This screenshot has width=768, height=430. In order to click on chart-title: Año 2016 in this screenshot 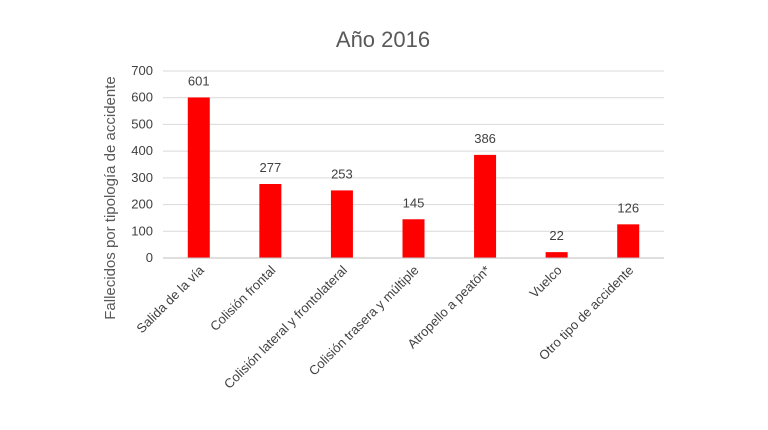, I will do `click(383, 39)`.